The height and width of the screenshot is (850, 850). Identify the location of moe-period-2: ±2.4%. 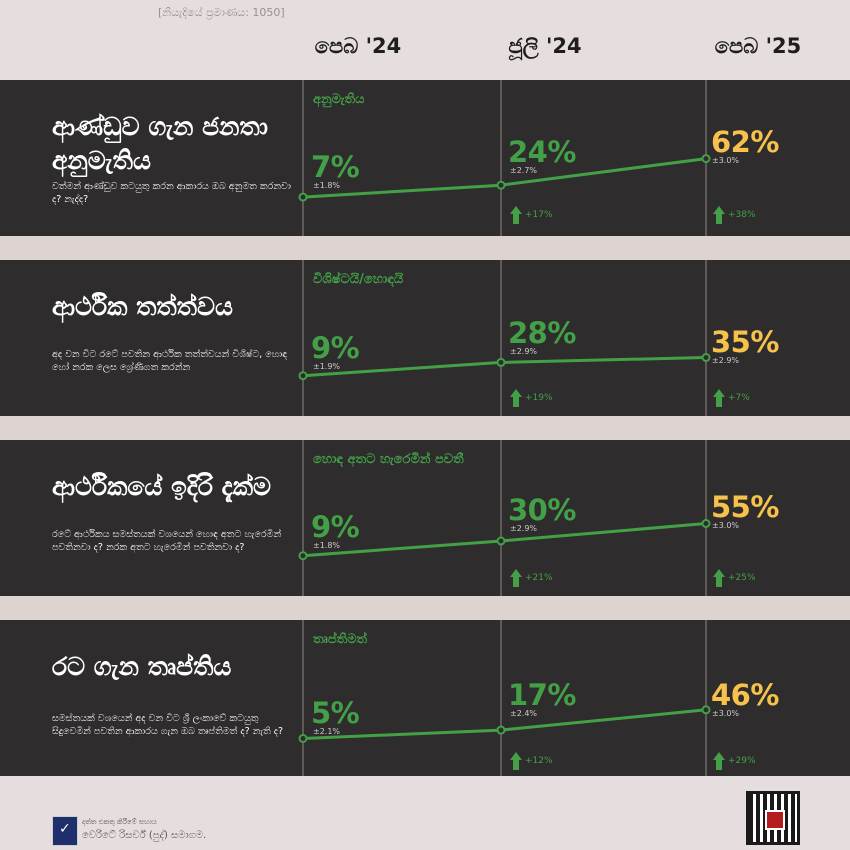
(524, 713).